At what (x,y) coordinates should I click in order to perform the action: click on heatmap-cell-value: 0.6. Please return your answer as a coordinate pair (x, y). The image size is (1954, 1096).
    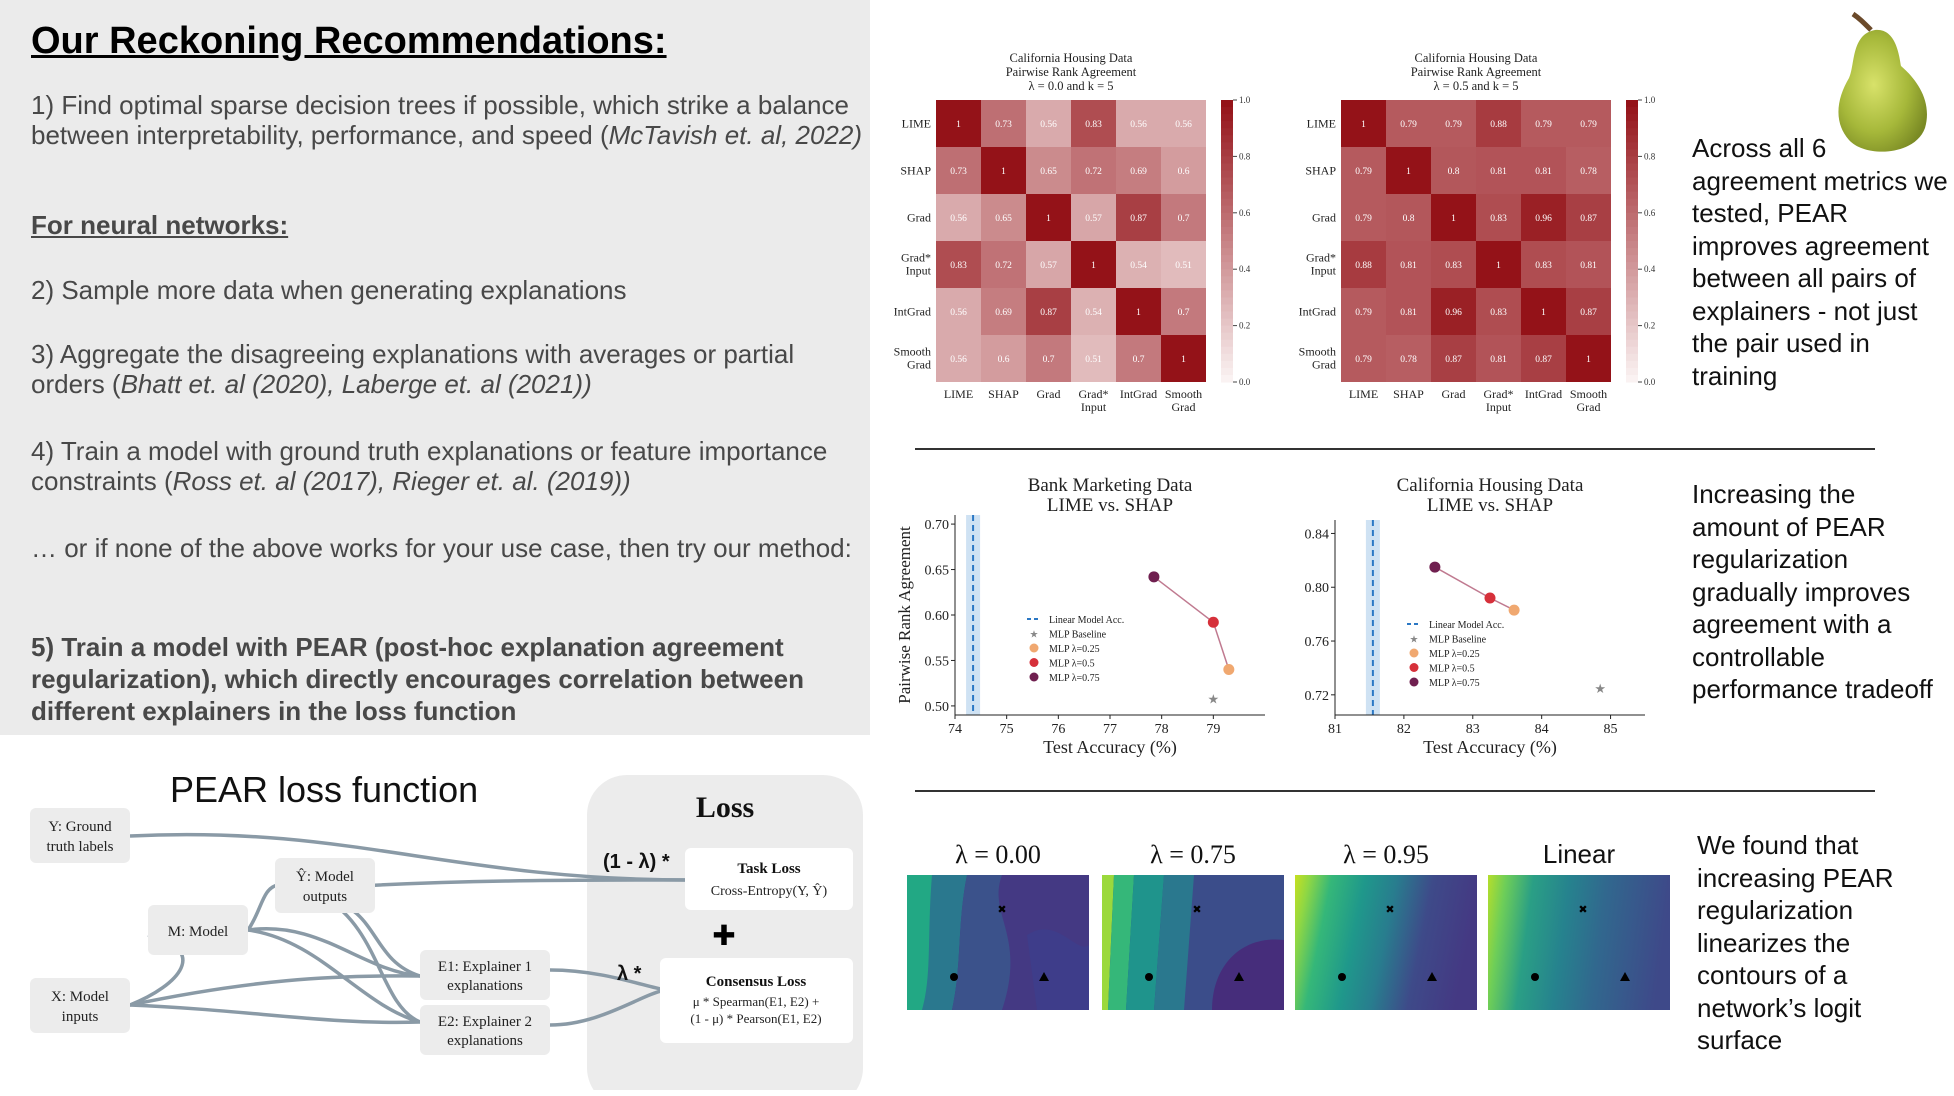
    Looking at the image, I should click on (1184, 172).